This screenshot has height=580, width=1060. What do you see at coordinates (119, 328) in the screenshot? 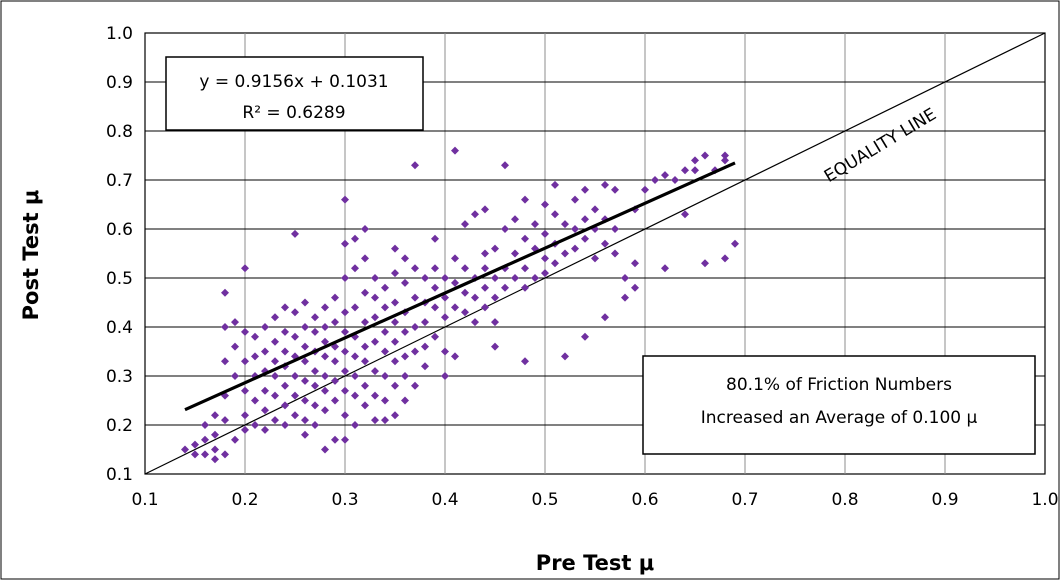
I see `y-tick-label: 0.4` at bounding box center [119, 328].